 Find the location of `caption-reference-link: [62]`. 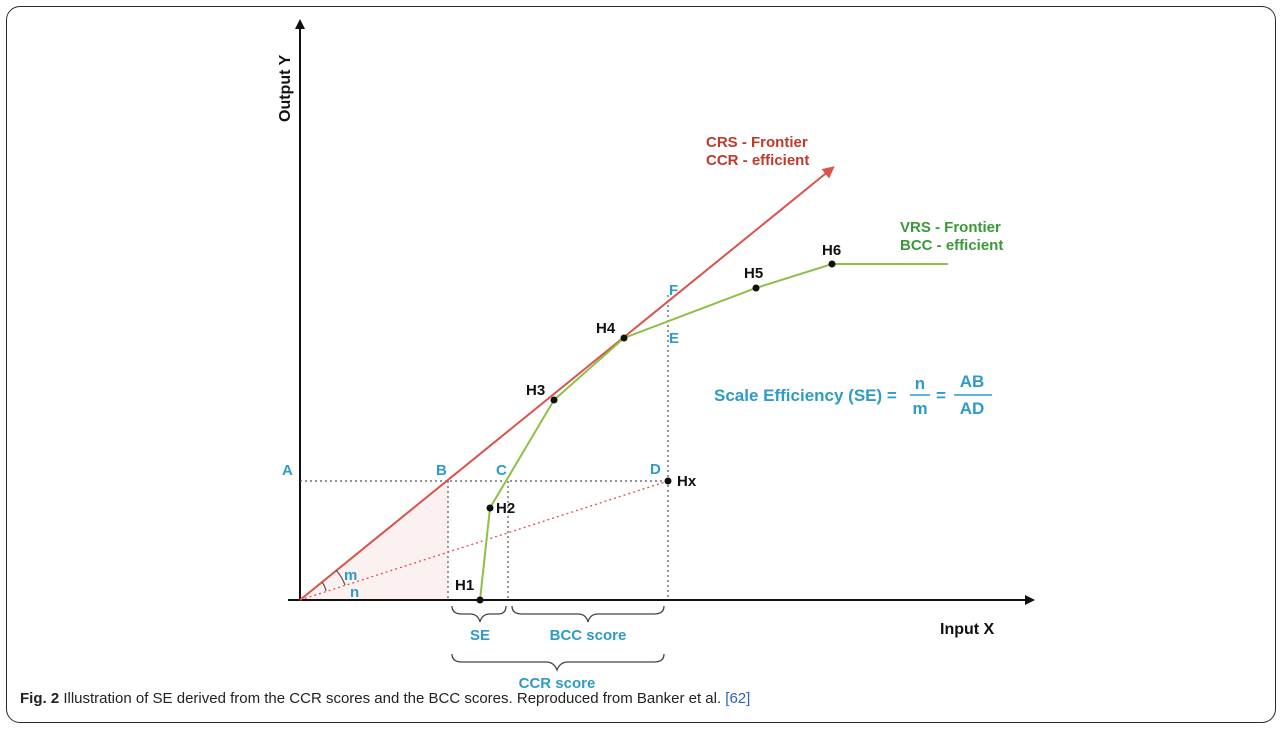

caption-reference-link: [62] is located at coordinates (738, 698).